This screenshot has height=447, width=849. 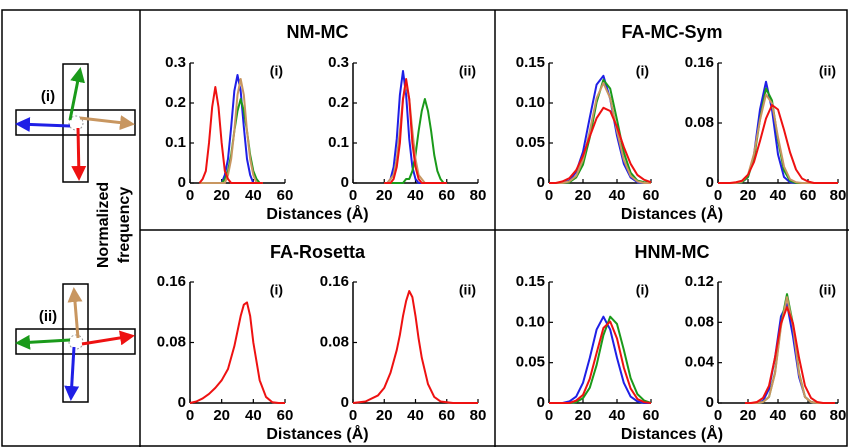 What do you see at coordinates (318, 32) in the screenshot?
I see `panel-title: NM-MC` at bounding box center [318, 32].